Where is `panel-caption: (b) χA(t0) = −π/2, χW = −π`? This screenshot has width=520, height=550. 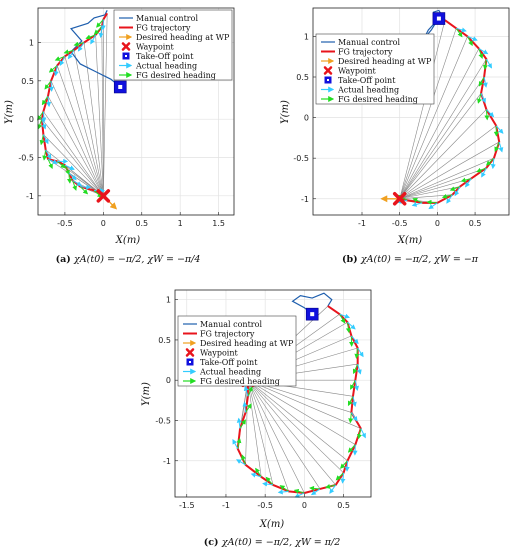
panel-caption: (b) χA(t0) = −π/2, χW = −π is located at coordinates (410, 259).